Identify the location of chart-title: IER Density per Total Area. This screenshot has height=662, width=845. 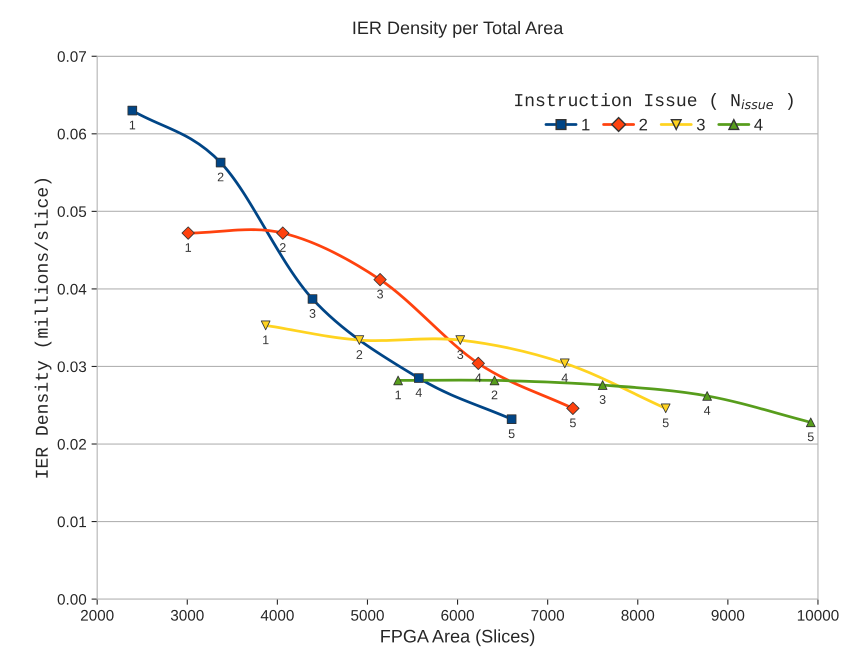
(459, 29).